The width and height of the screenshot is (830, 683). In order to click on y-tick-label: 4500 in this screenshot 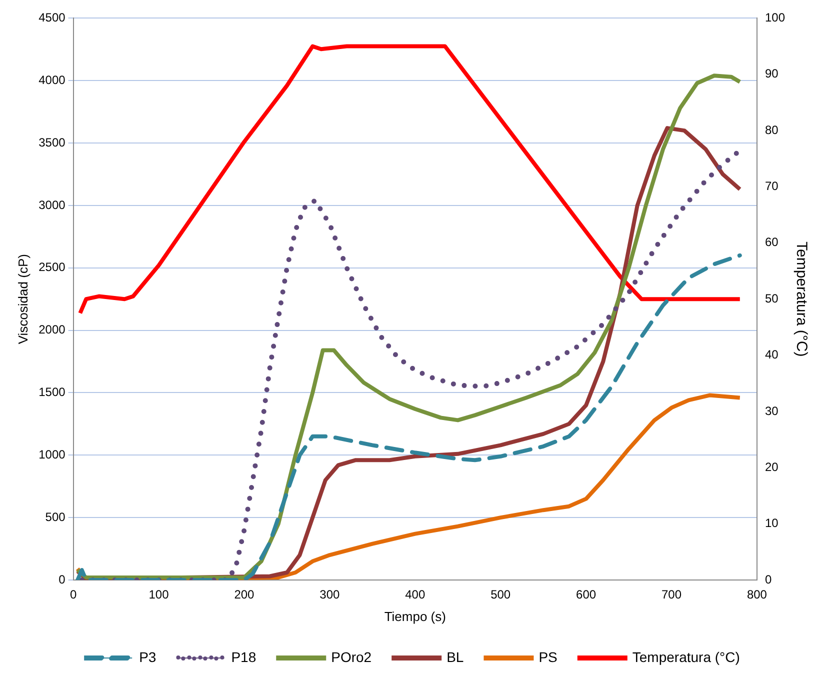, I will do `click(52, 17)`.